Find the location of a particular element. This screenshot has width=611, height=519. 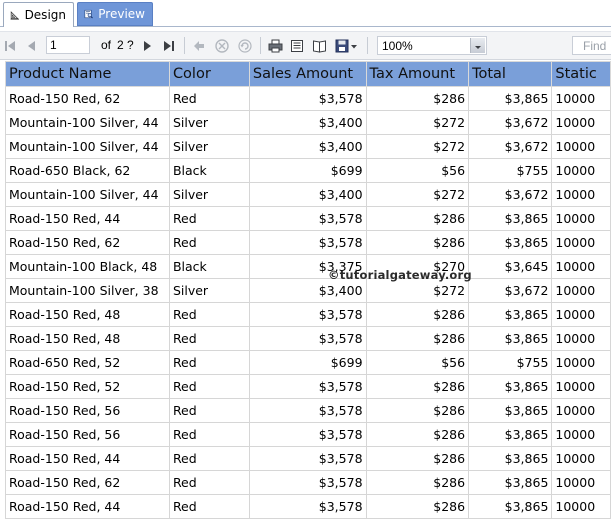

sales-amount-cell: $3,375 is located at coordinates (307, 266).